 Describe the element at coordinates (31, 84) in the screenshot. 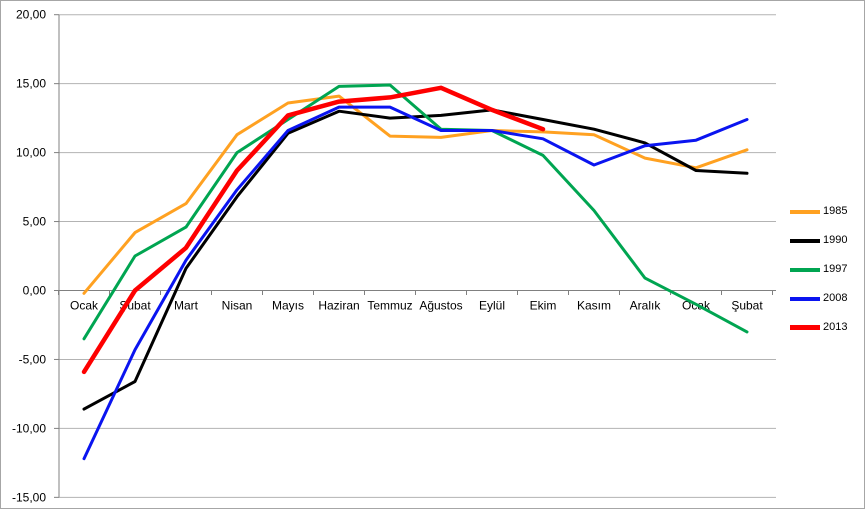

I see `y-axis-label: 15,00` at that location.